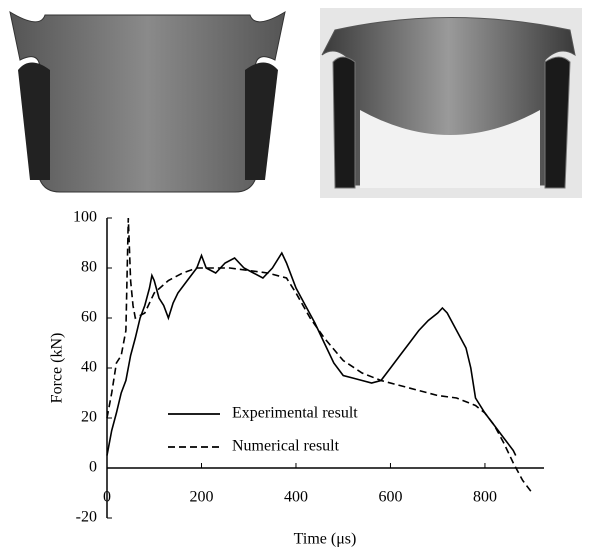 The height and width of the screenshot is (552, 601). What do you see at coordinates (93, 467) in the screenshot?
I see `y-tick-label: 0` at bounding box center [93, 467].